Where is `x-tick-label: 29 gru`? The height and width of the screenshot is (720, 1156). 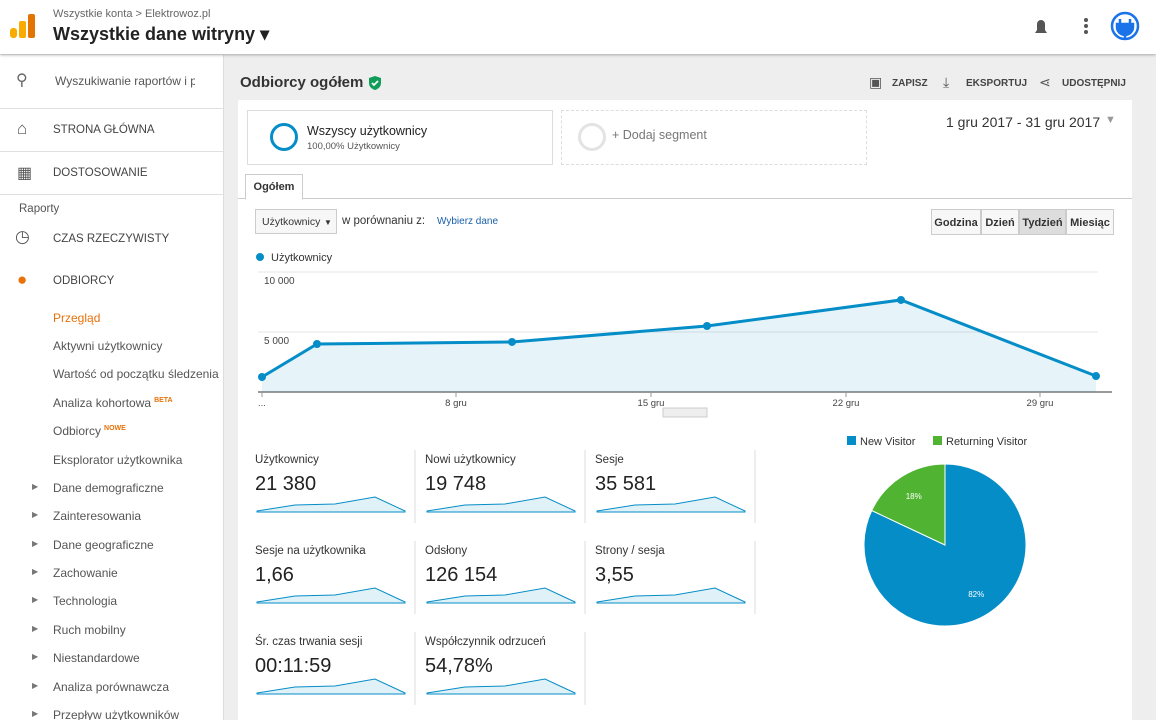
x-tick-label: 29 gru is located at coordinates (1040, 403).